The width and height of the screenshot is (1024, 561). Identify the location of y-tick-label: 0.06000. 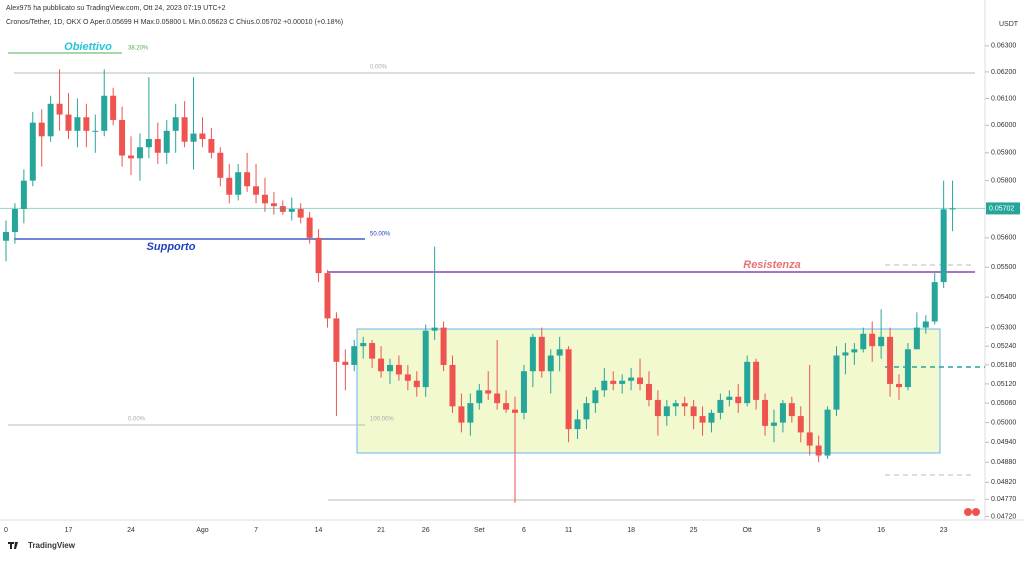
(1003, 125).